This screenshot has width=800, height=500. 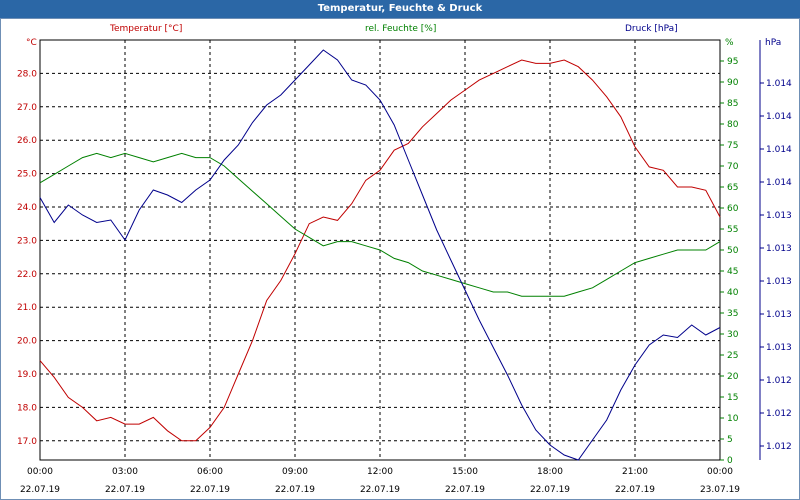 What do you see at coordinates (210, 472) in the screenshot?
I see `x-tick-time: 06:00` at bounding box center [210, 472].